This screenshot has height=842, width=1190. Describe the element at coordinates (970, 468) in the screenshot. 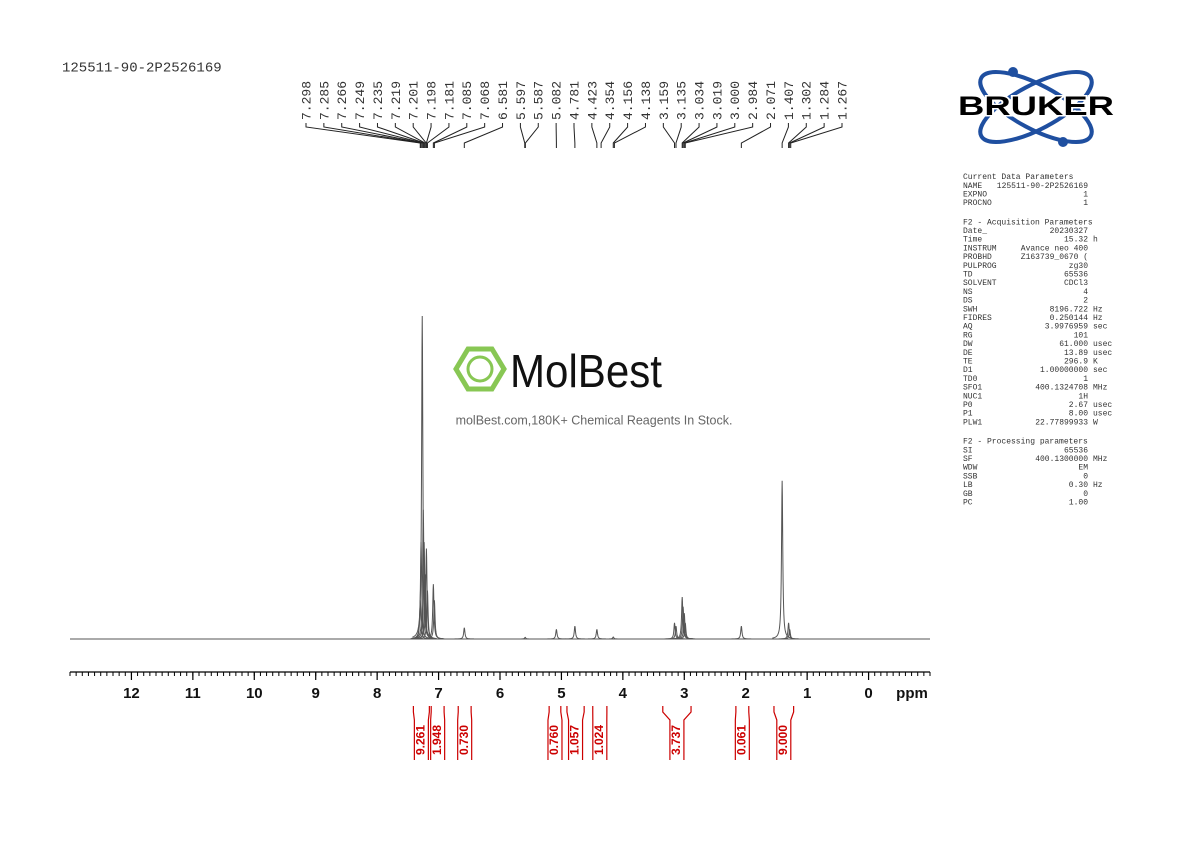

I see `parameter-key: WDW` at that location.